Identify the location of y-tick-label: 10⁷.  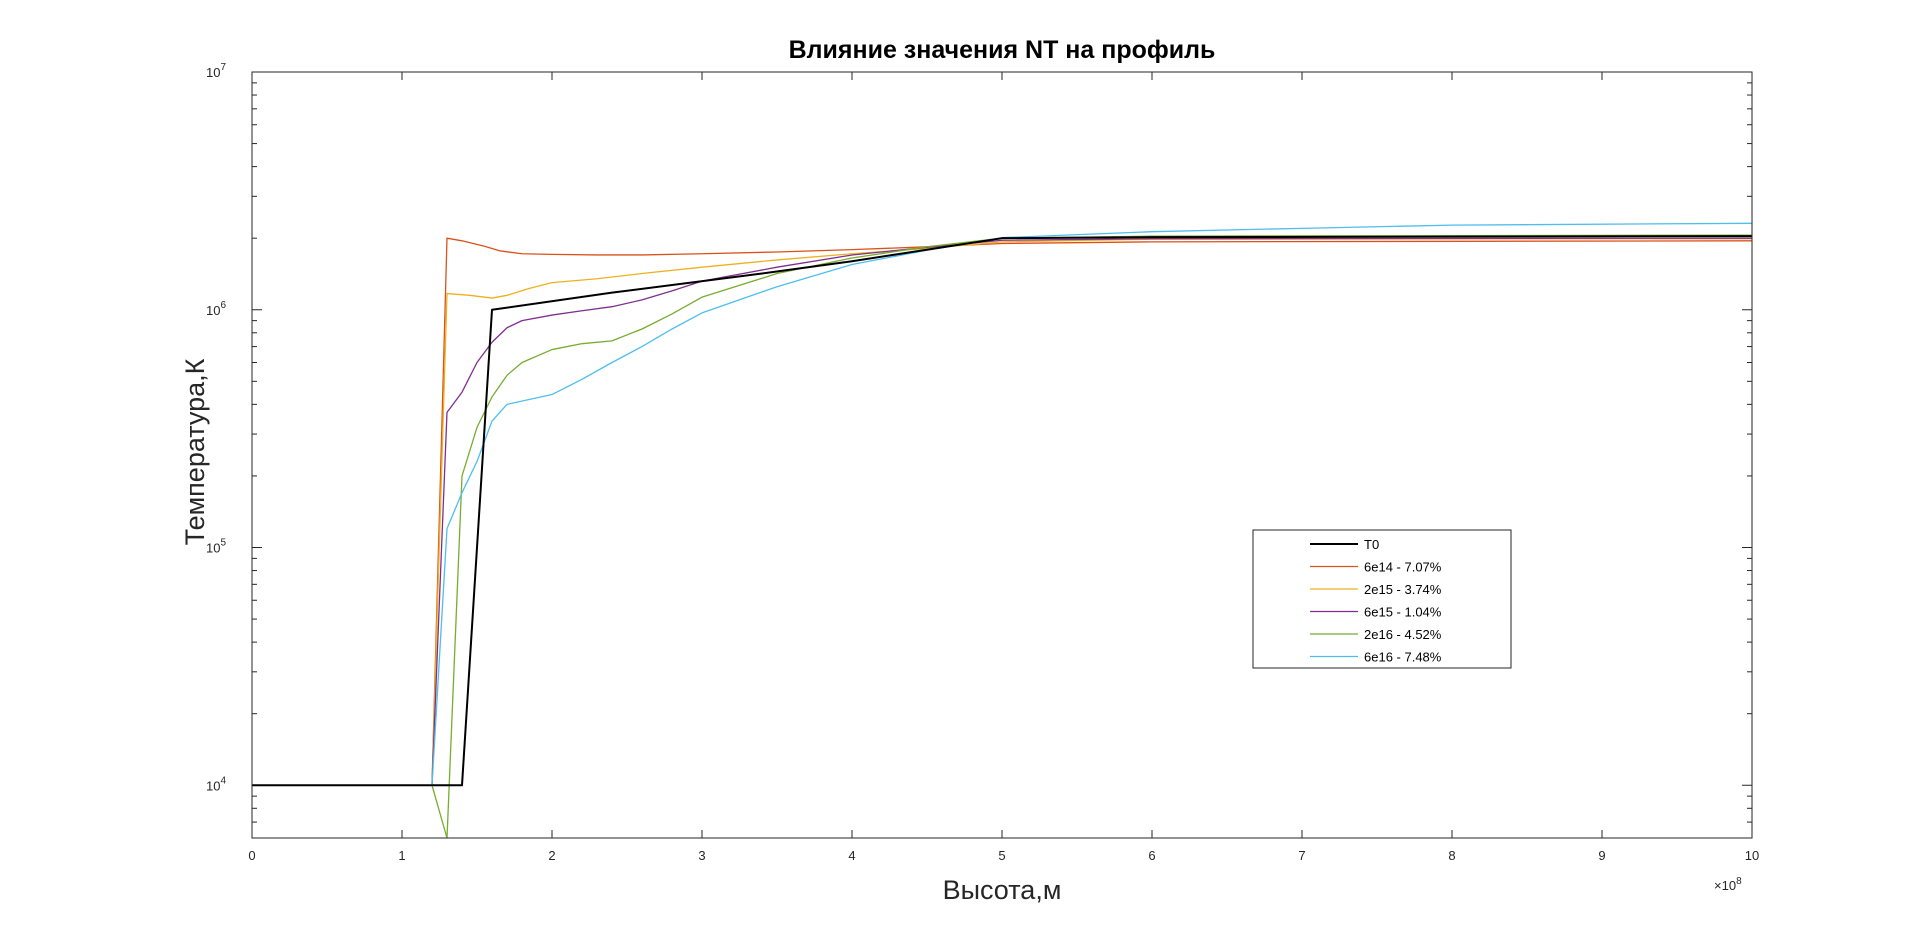
(216, 71).